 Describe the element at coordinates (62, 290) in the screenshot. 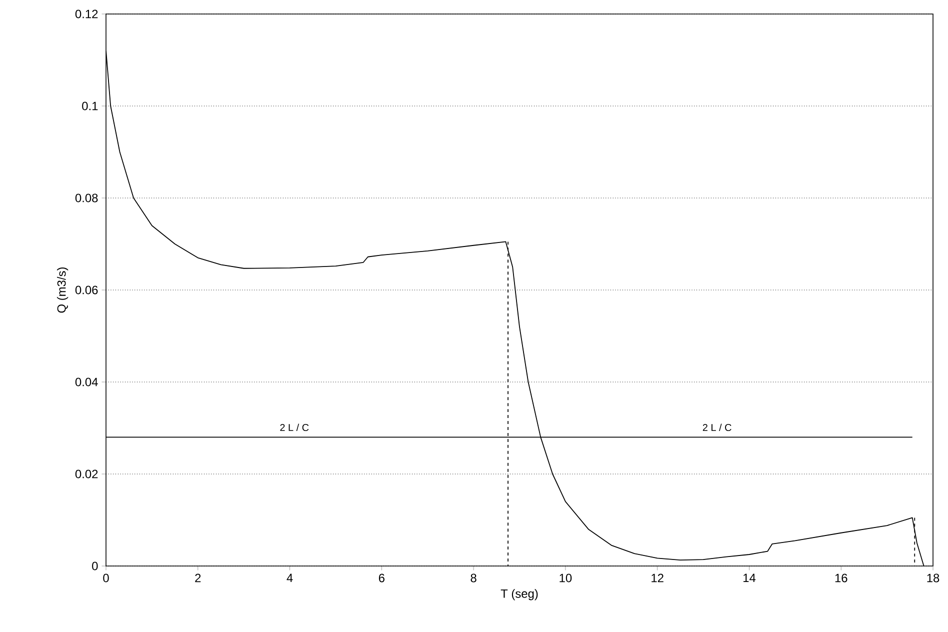

I see `y-axis-title: Q (m3/s)` at that location.